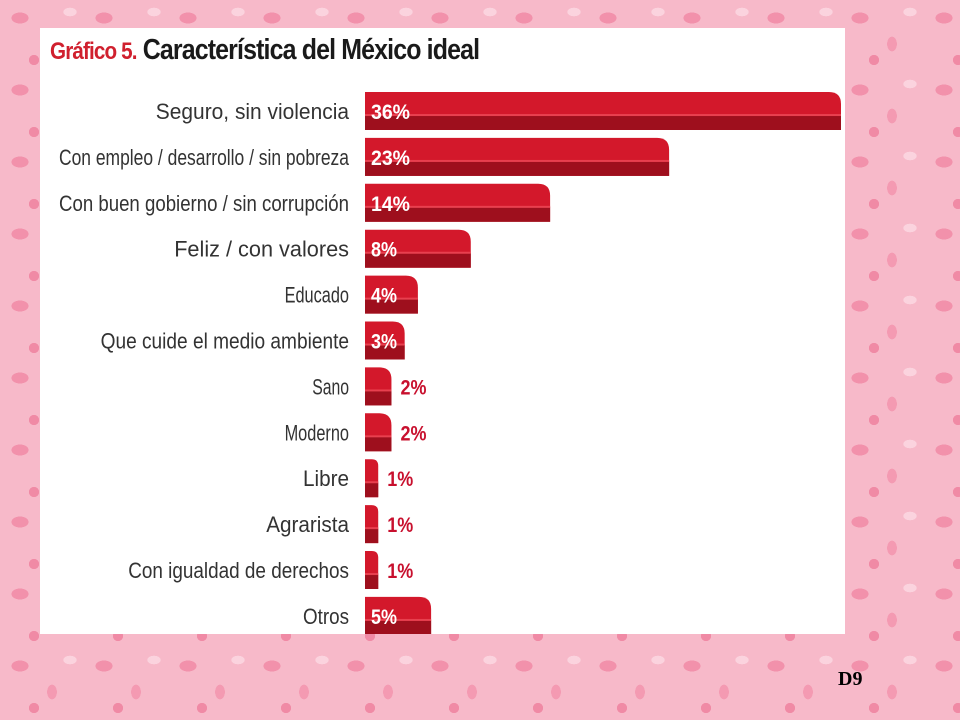 Image resolution: width=960 pixels, height=720 pixels. Describe the element at coordinates (390, 112) in the screenshot. I see `value-label: 36%` at that location.